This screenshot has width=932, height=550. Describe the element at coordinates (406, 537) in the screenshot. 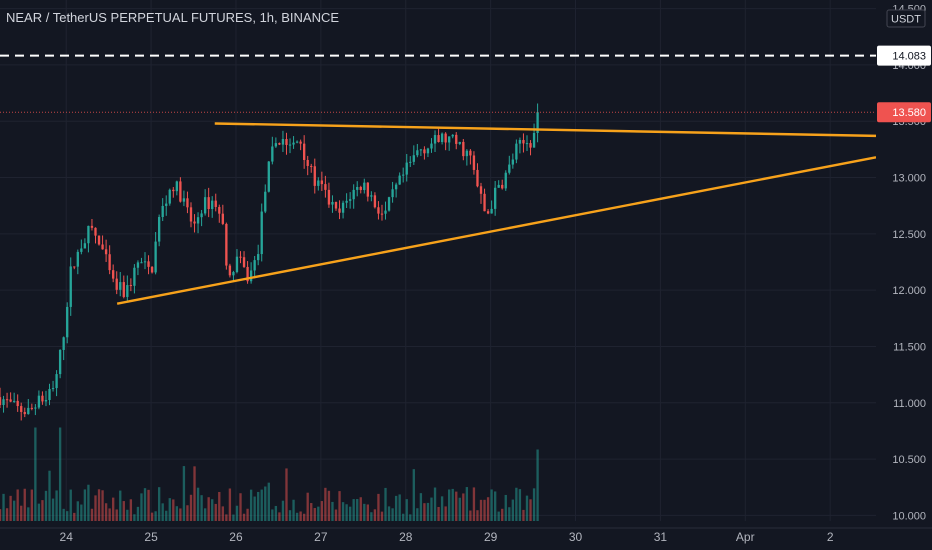

I see `x-tick-label: 28` at that location.